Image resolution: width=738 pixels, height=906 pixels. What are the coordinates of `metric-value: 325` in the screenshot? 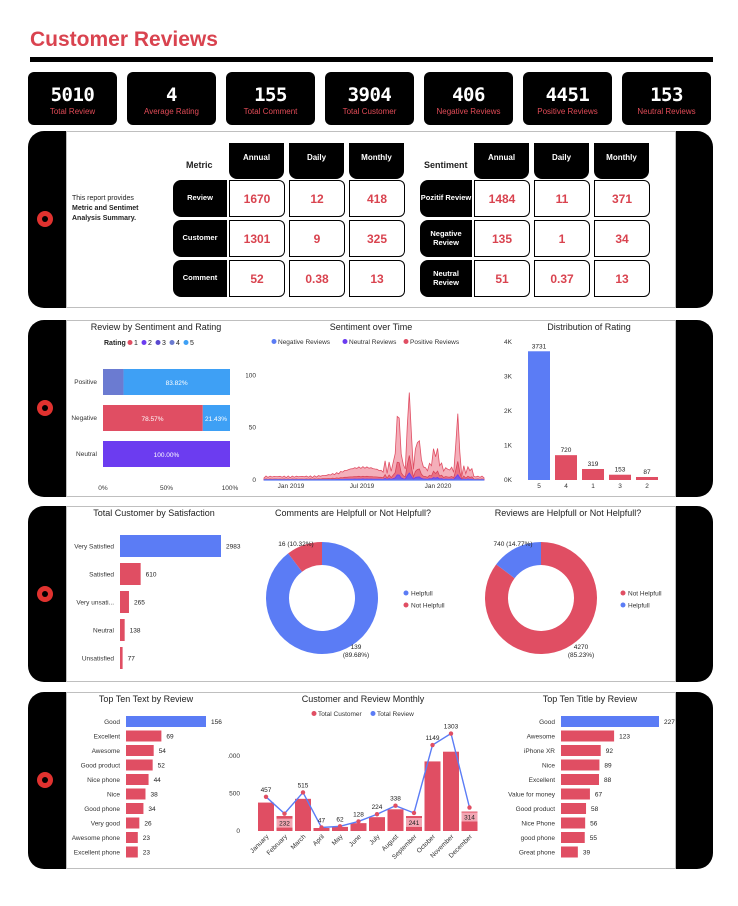 It's located at (377, 238).